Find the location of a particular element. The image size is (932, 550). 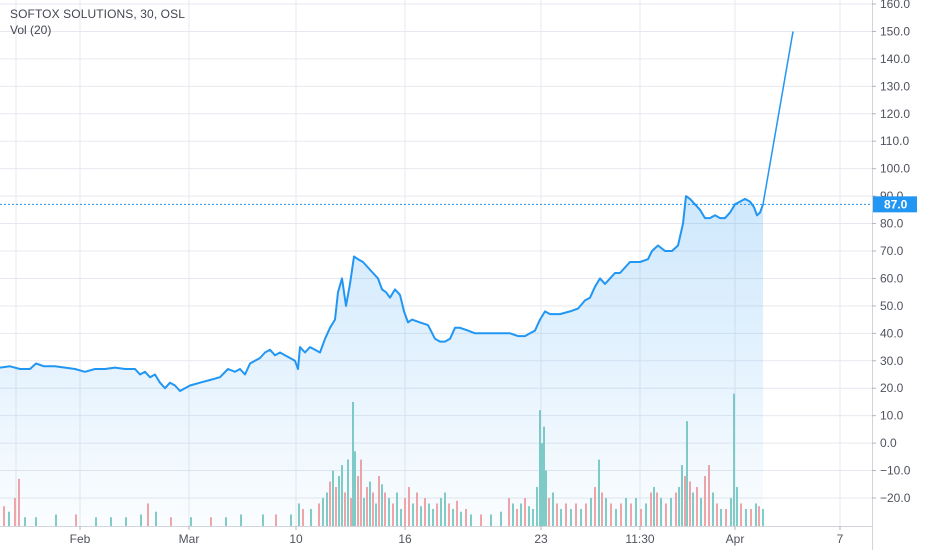

projection-line is located at coordinates (778, 118).